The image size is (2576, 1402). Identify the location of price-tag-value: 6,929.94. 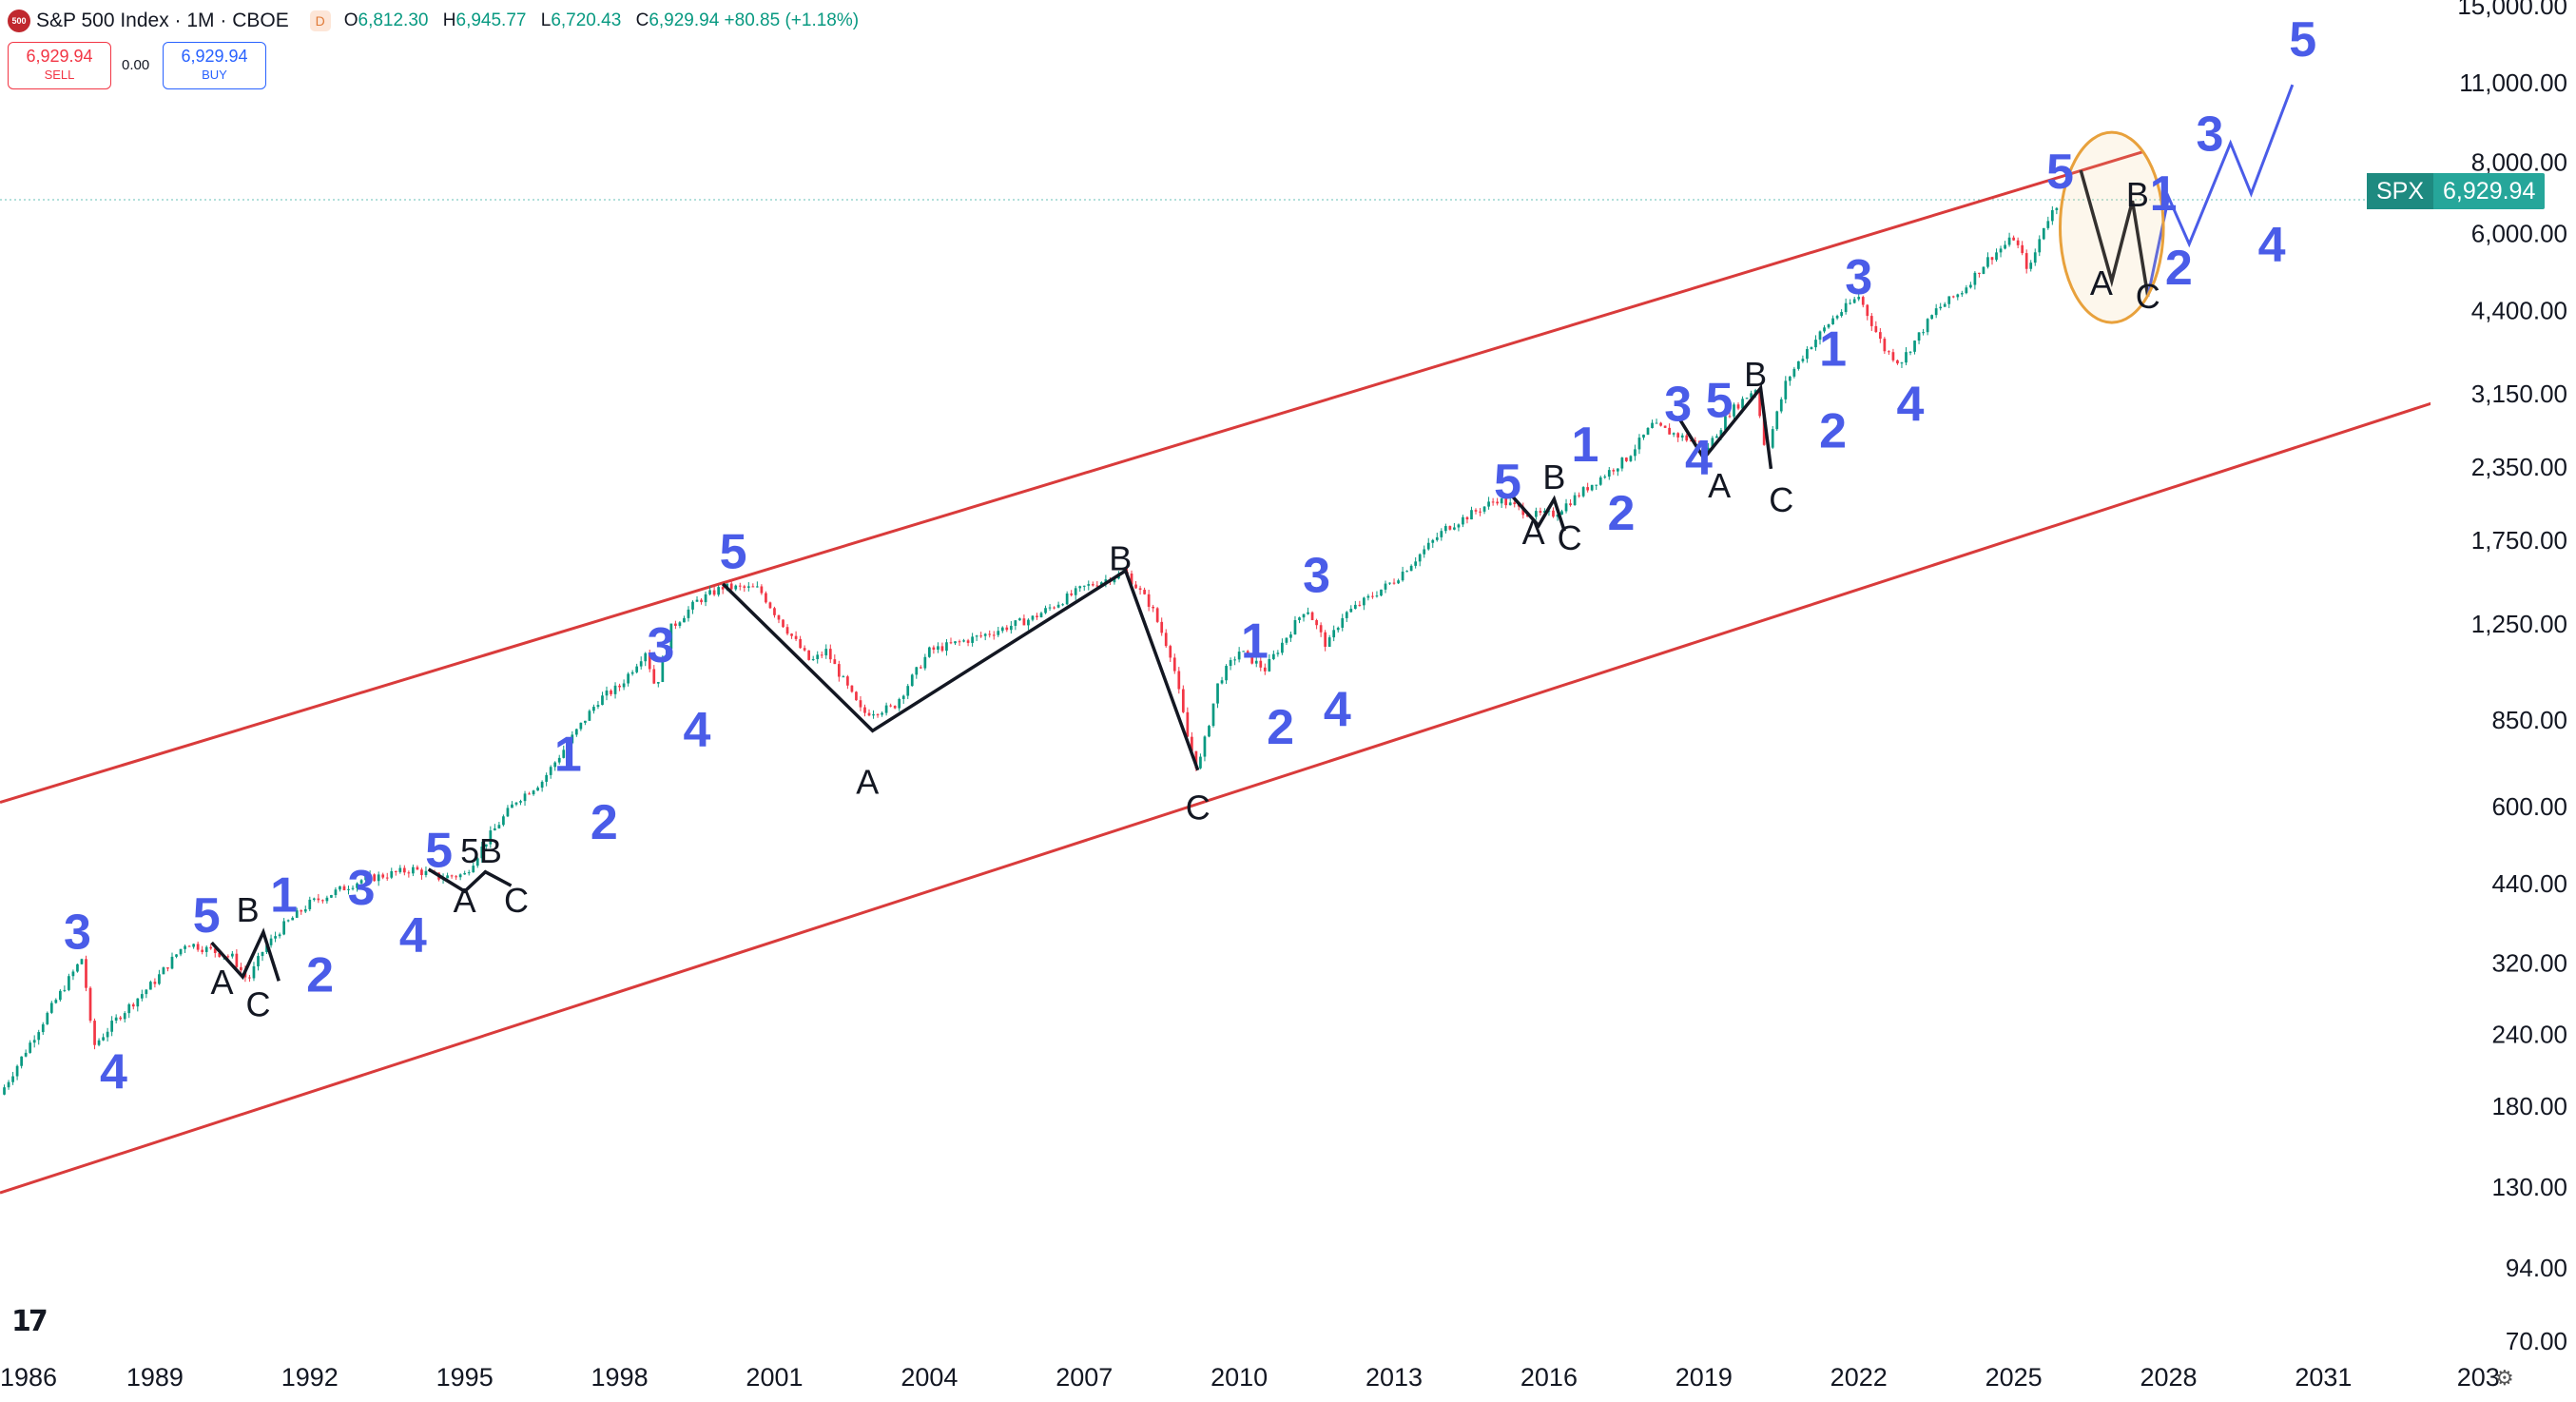
(2489, 190).